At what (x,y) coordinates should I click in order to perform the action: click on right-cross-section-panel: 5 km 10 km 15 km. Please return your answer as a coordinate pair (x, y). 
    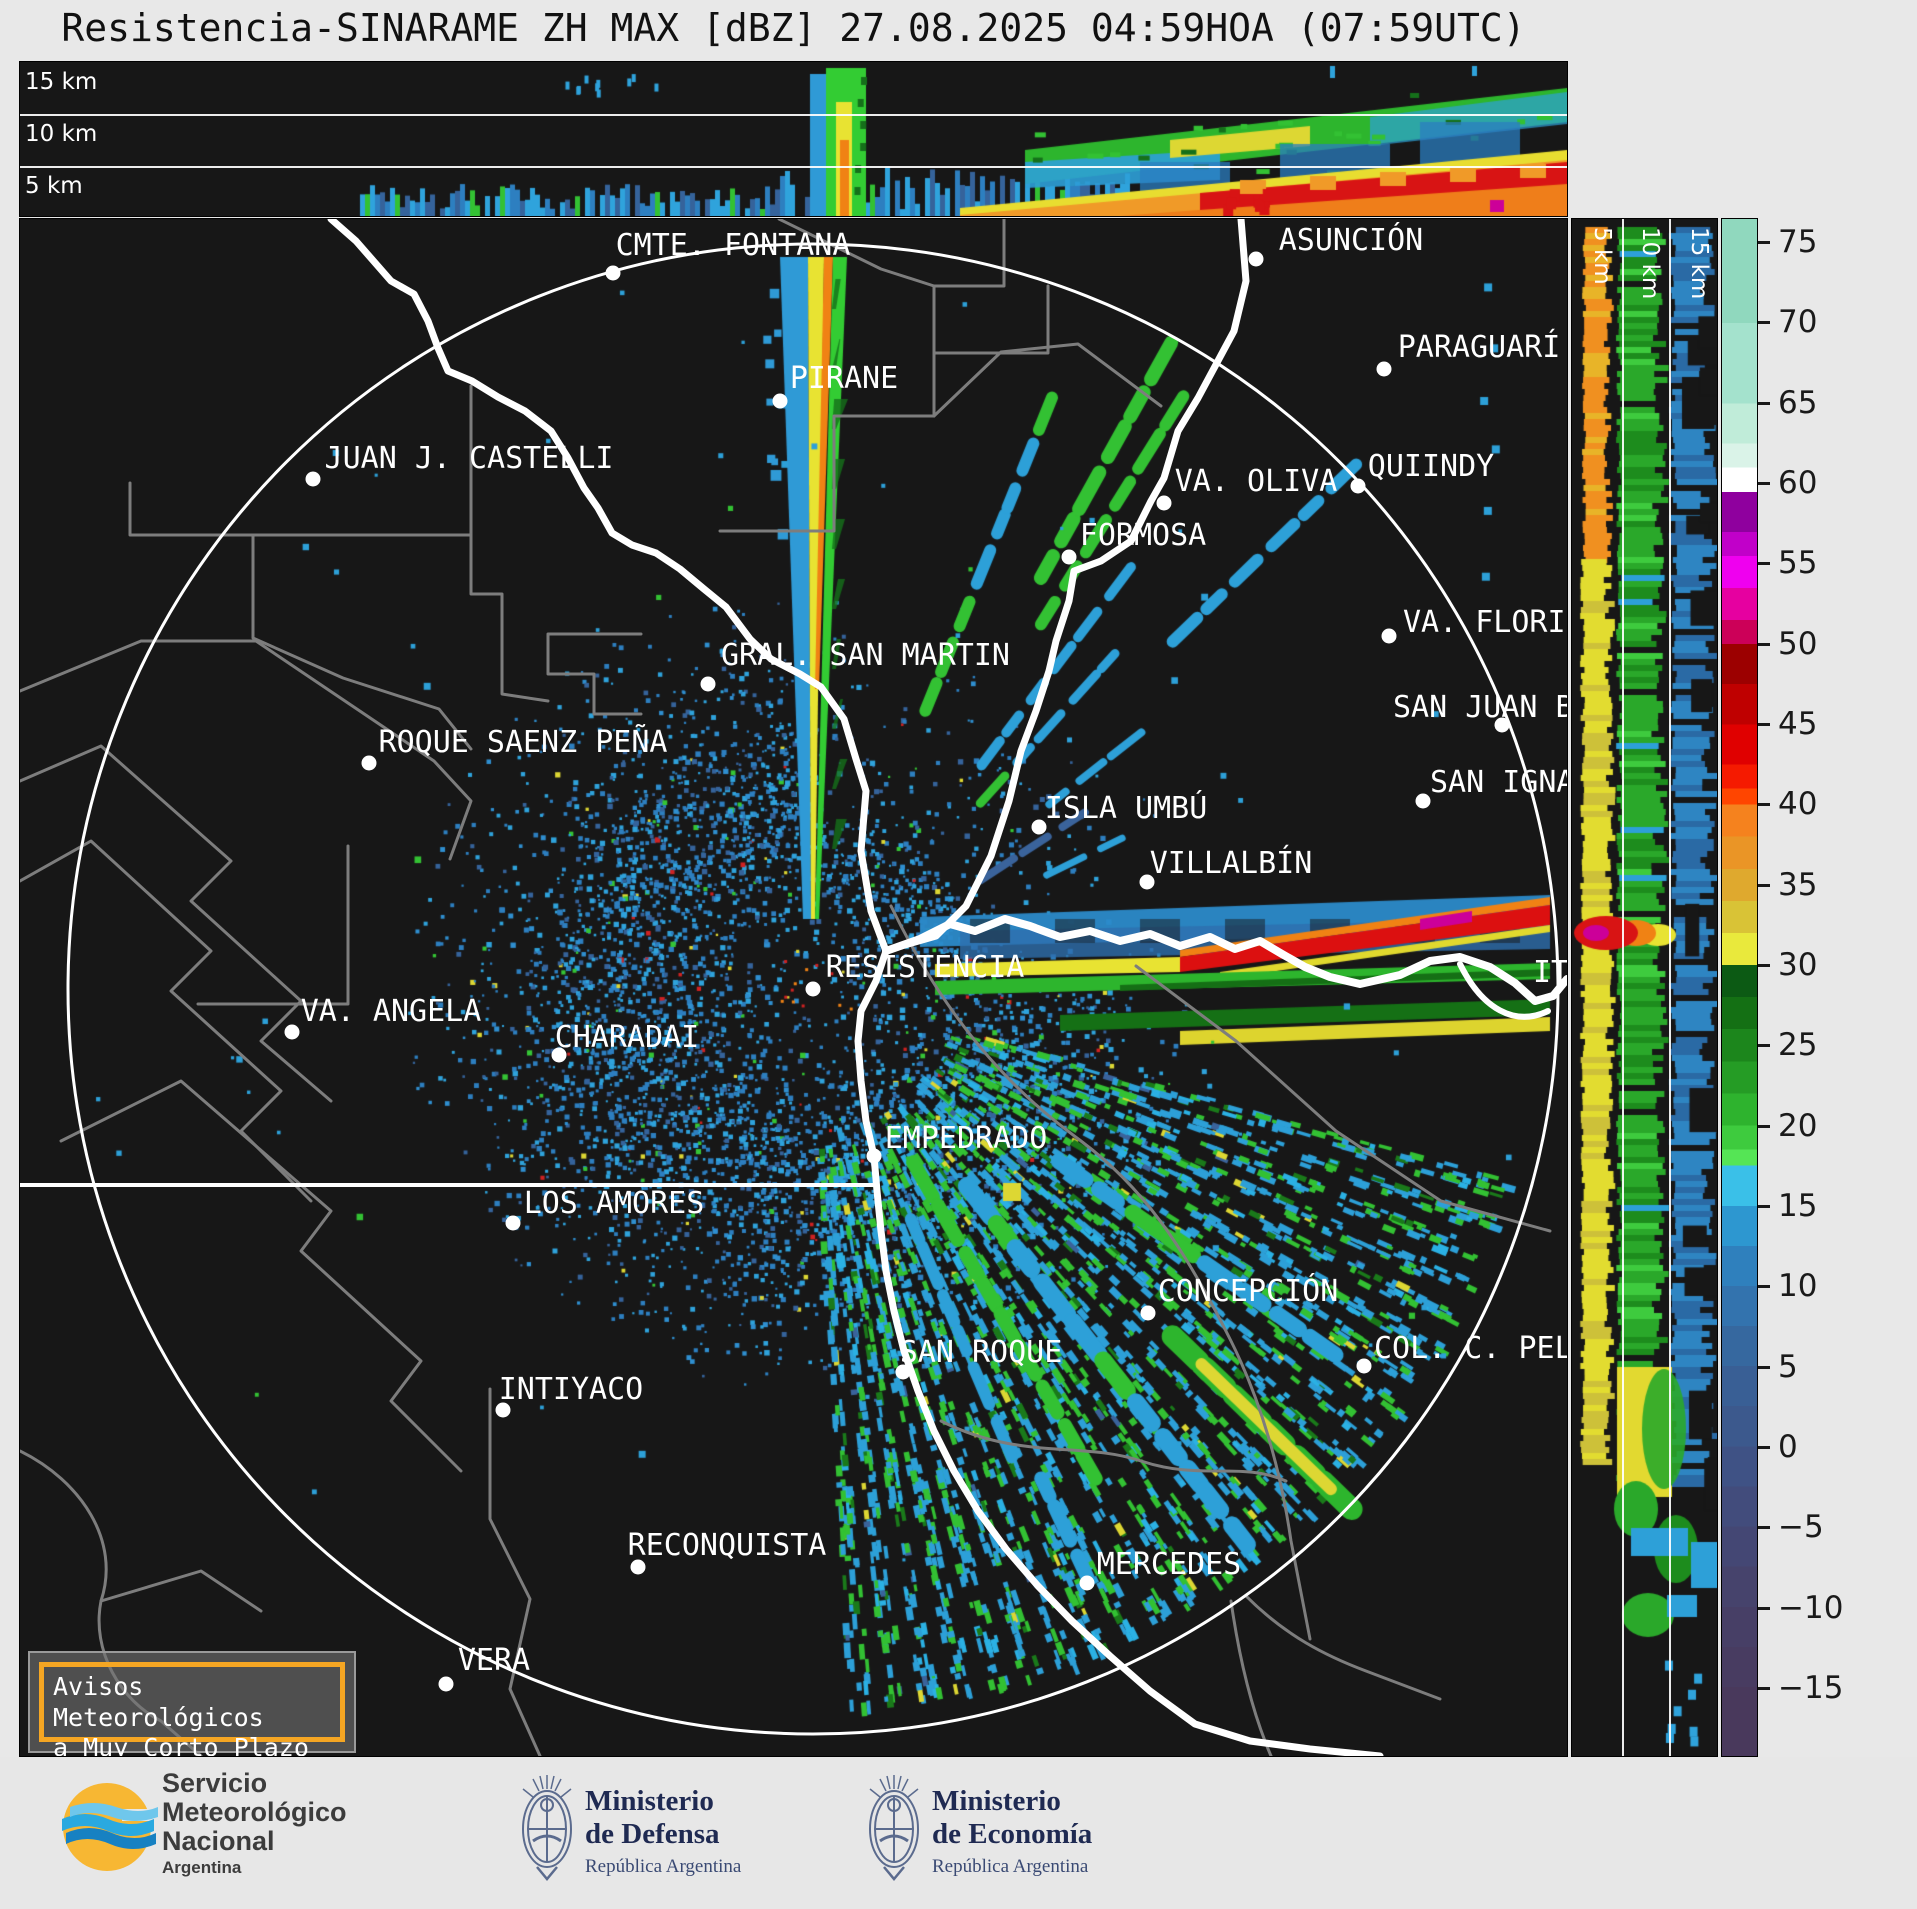
    Looking at the image, I should click on (1644, 987).